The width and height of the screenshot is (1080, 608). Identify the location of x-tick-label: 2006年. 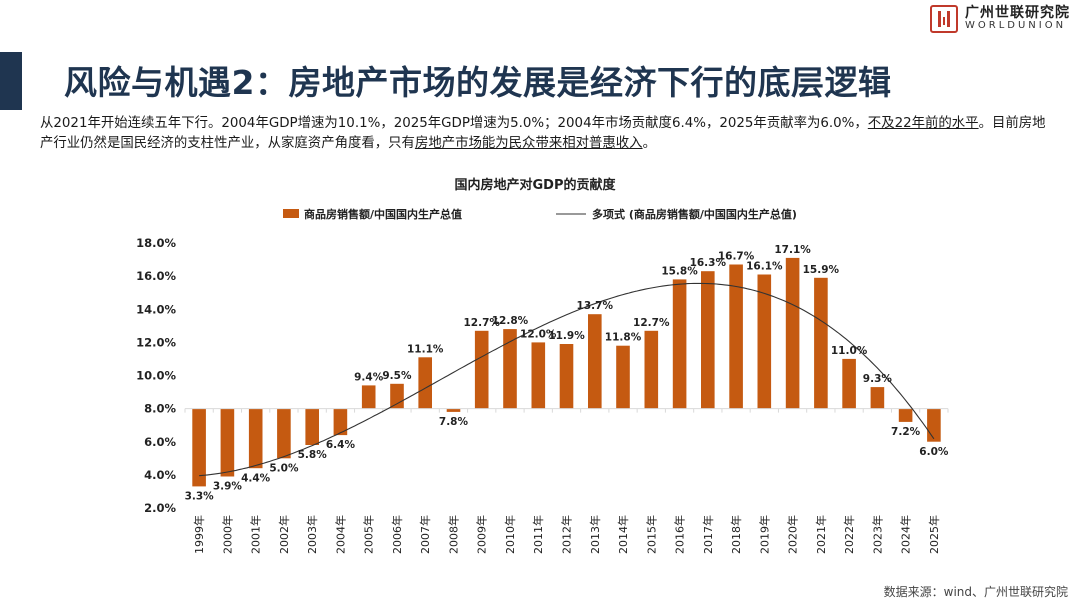
(397, 534).